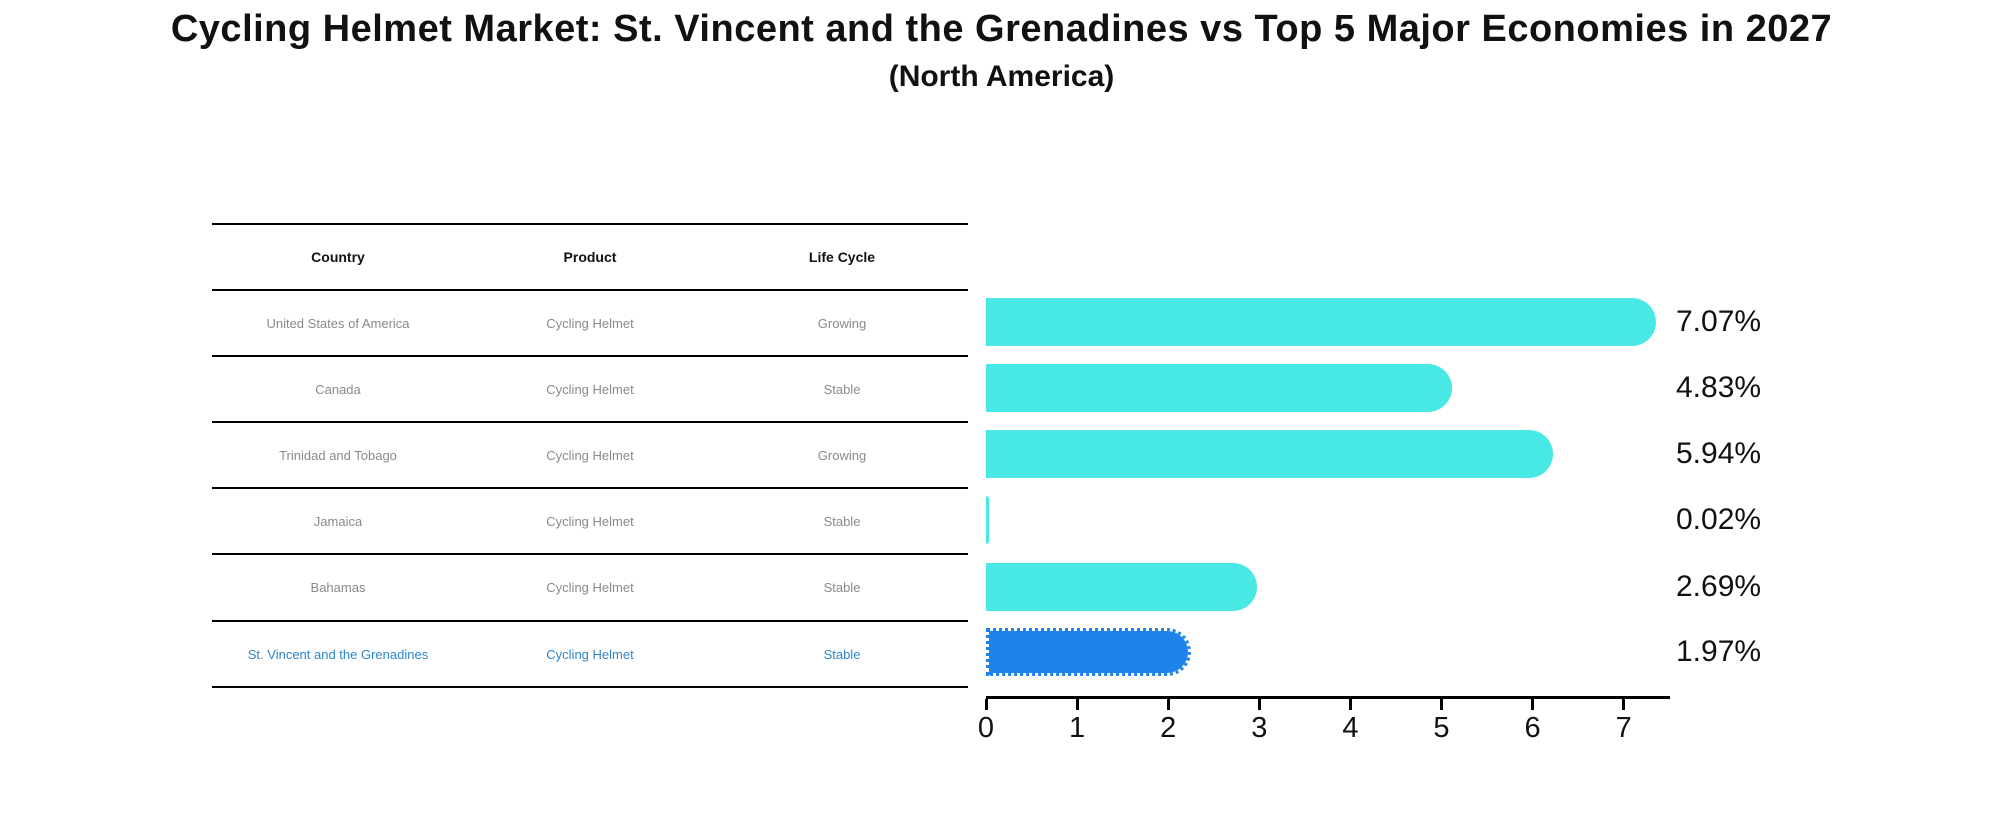 The image size is (2003, 823). What do you see at coordinates (842, 257) in the screenshot?
I see `column-header-life-cycle: Life Cycle` at bounding box center [842, 257].